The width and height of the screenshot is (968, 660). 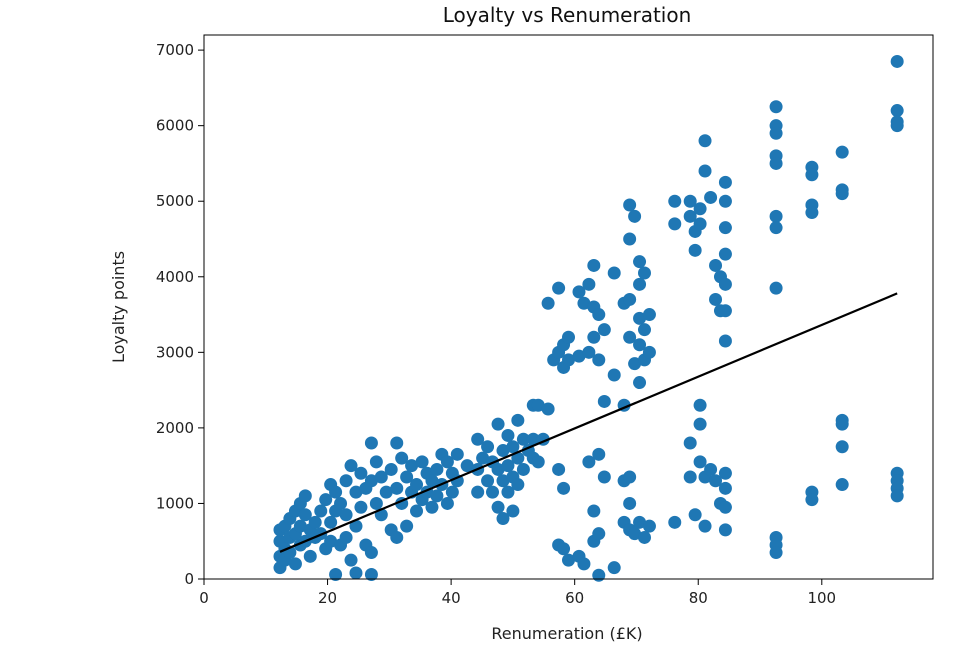 What do you see at coordinates (175, 201) in the screenshot?
I see `y-tick-label: 5000` at bounding box center [175, 201].